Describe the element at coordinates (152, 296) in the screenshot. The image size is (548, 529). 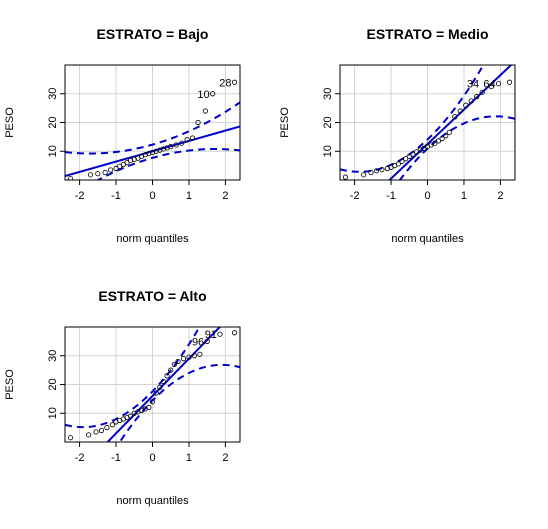
I see `panel-title: ESTRATO = Alto` at that location.